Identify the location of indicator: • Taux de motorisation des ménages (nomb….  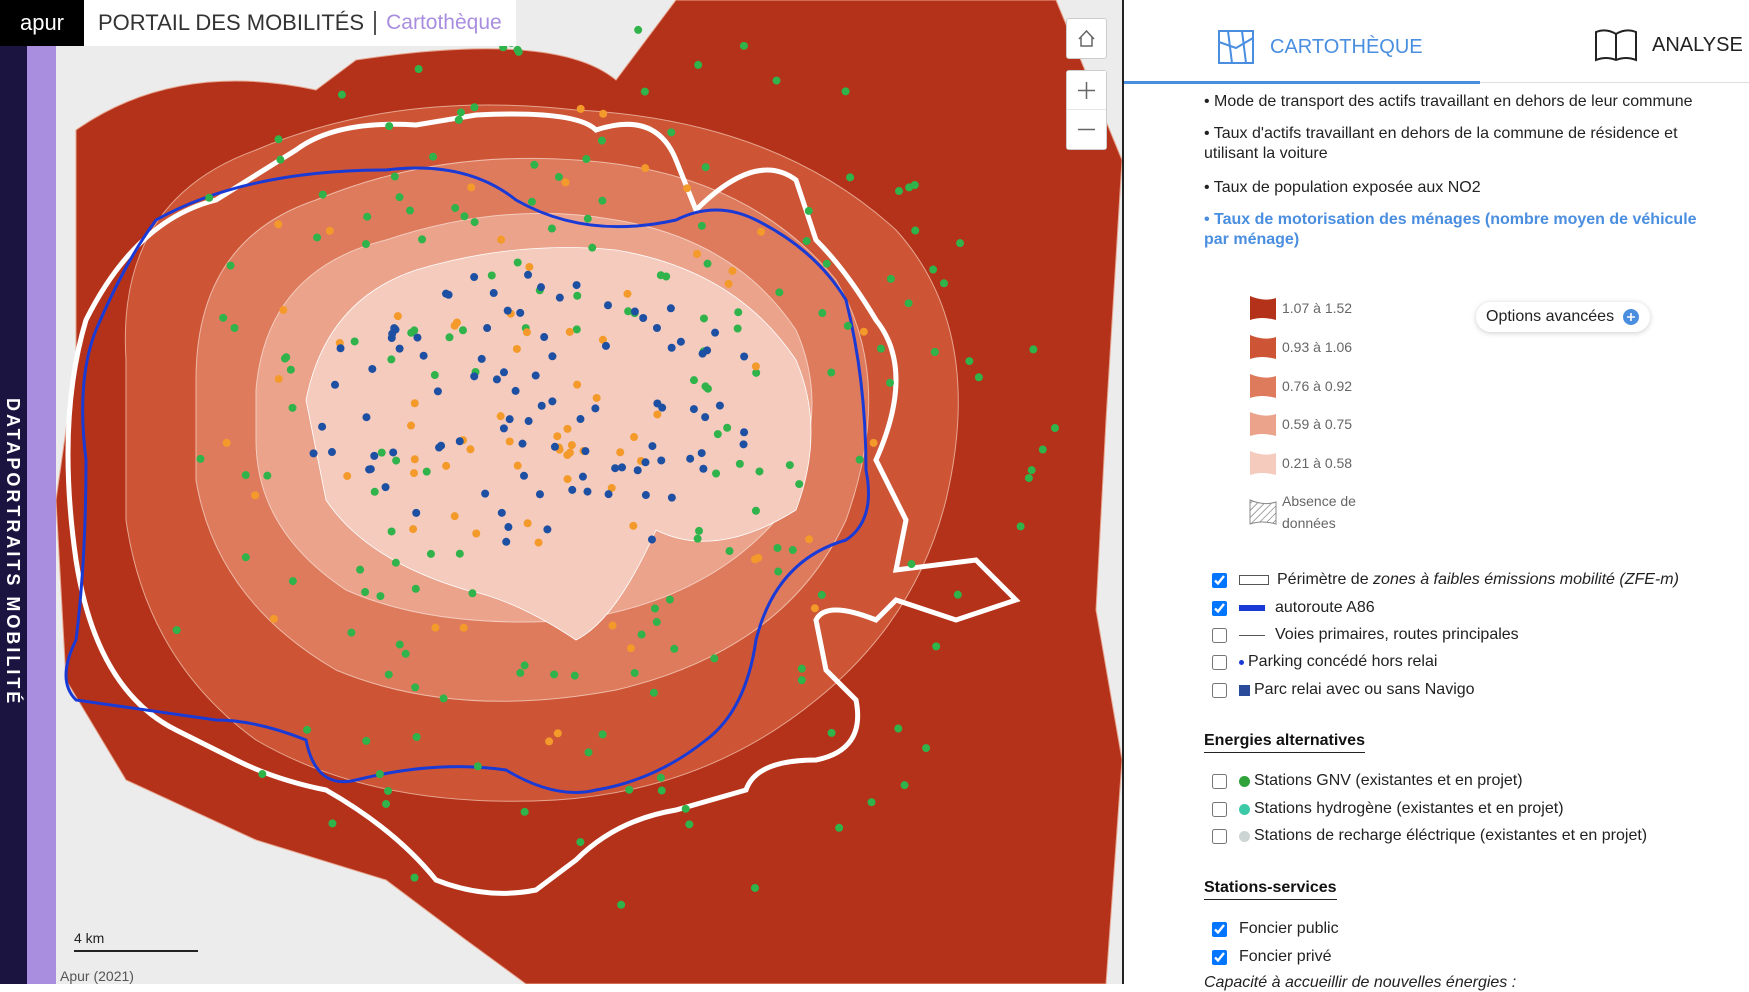
(1450, 229).